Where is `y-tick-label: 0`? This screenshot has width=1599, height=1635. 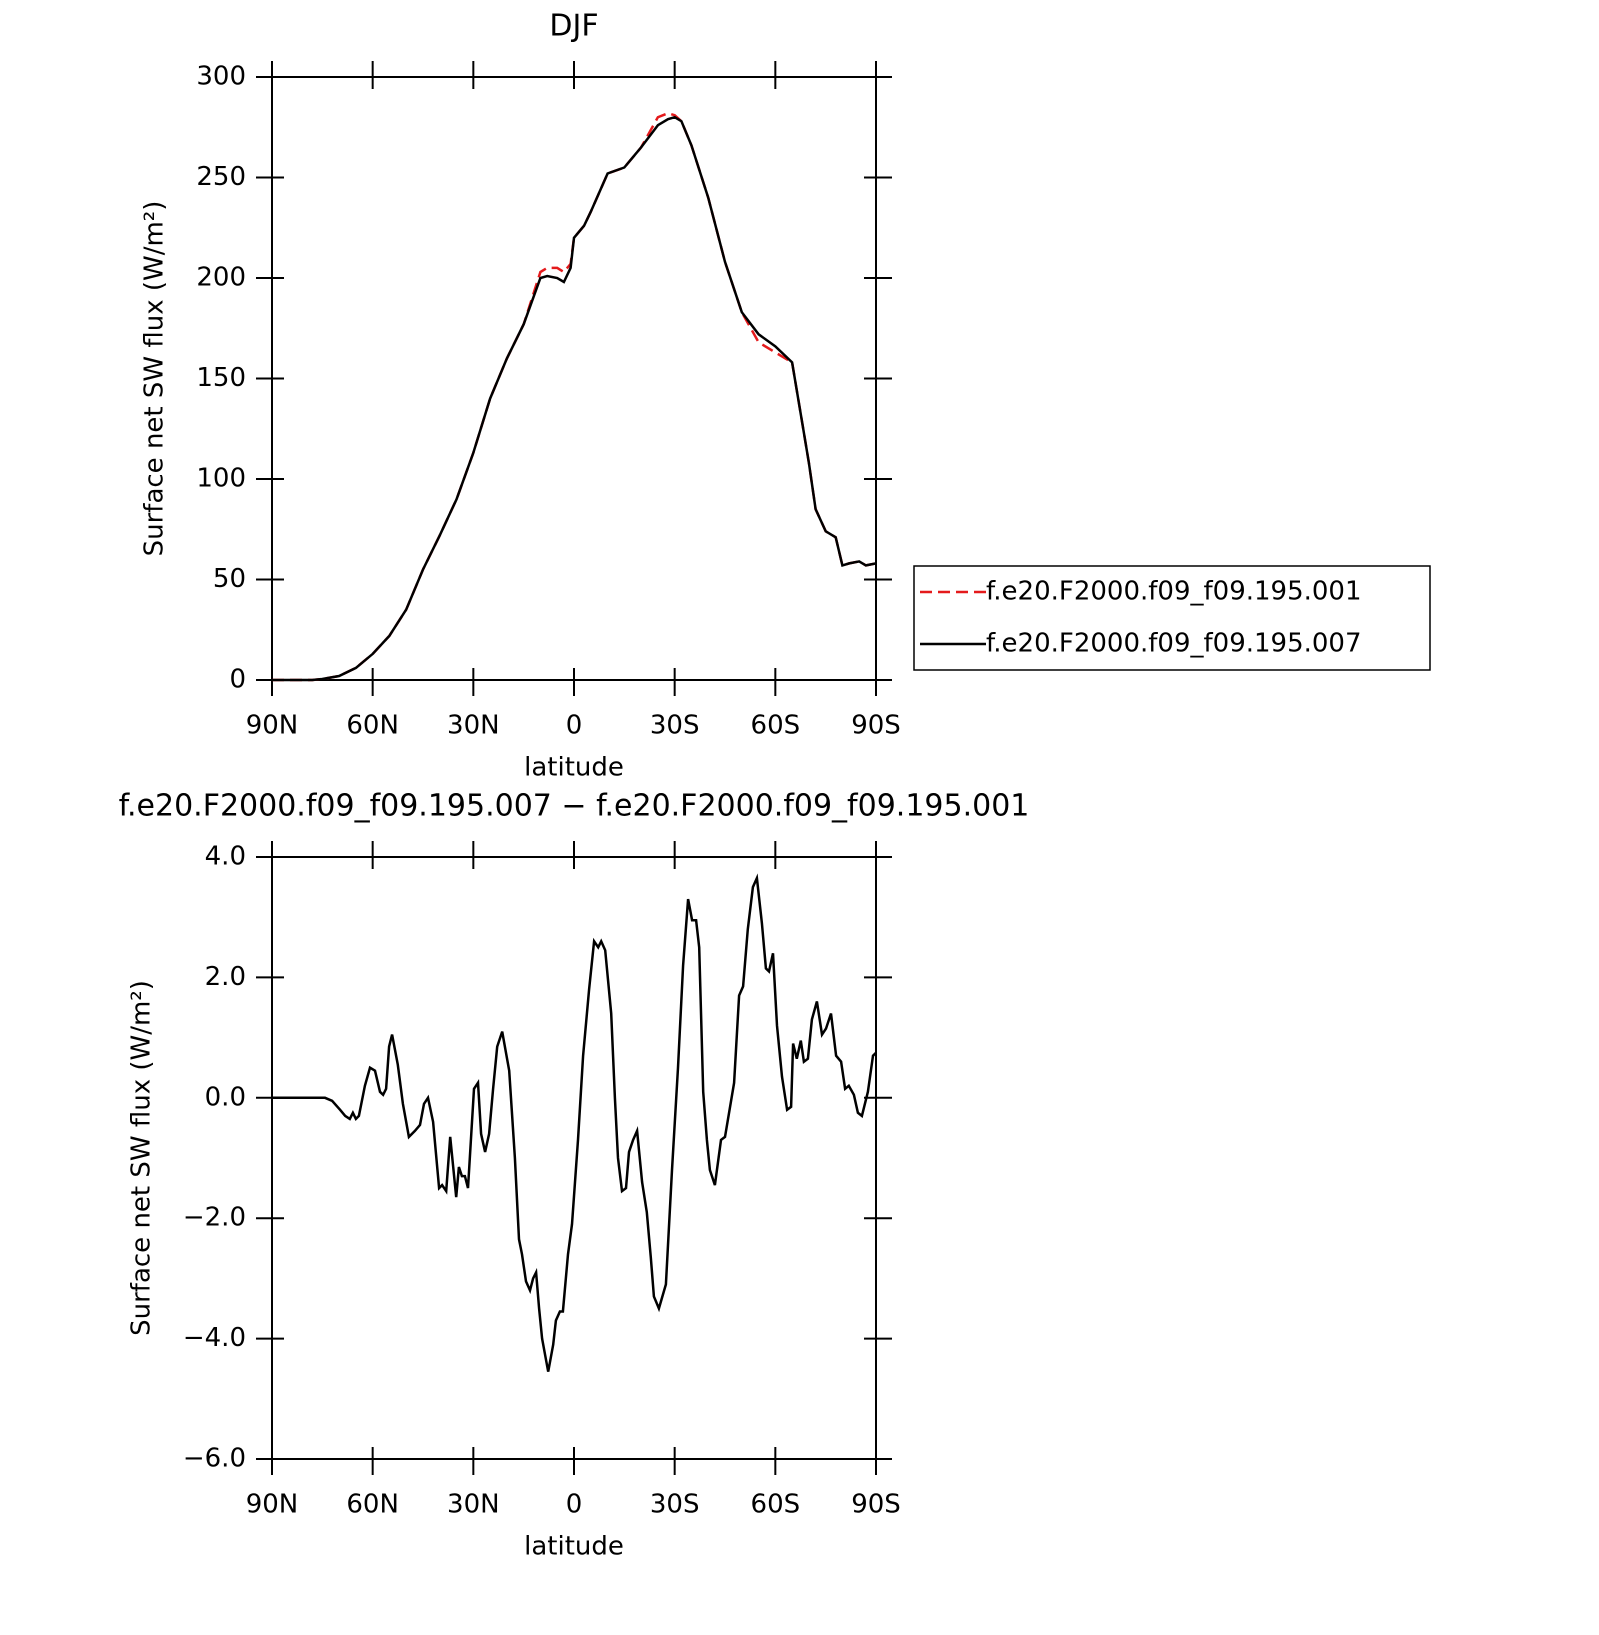 y-tick-label: 0 is located at coordinates (237, 680).